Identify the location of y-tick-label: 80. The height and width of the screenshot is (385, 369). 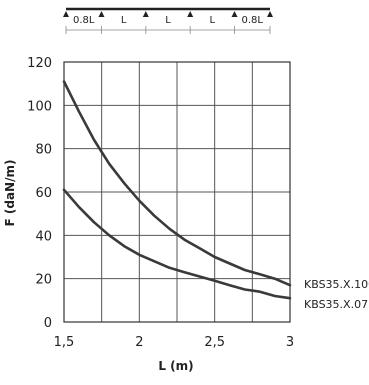
(43, 150).